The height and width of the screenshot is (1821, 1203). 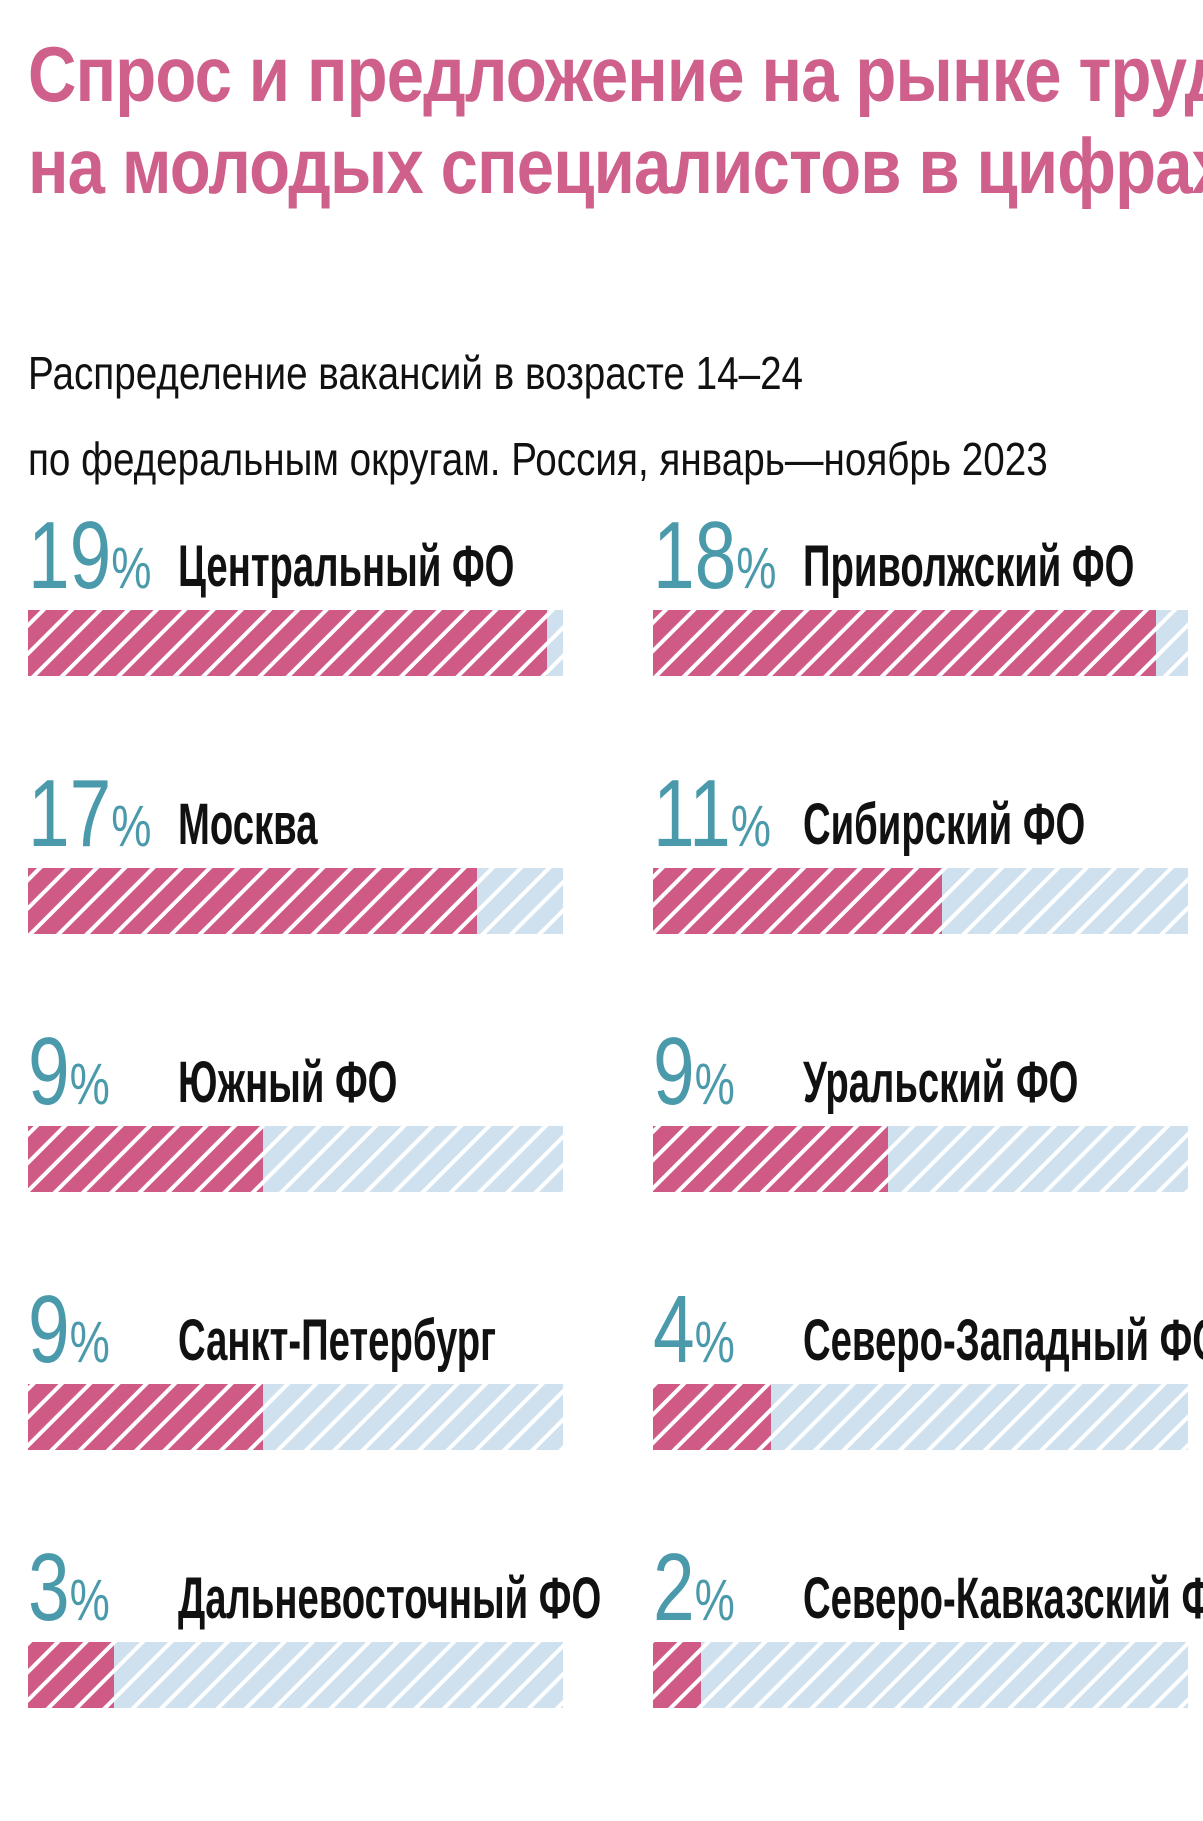 I want to click on region-label: Дальневосточный ФО, so click(x=389, y=1599).